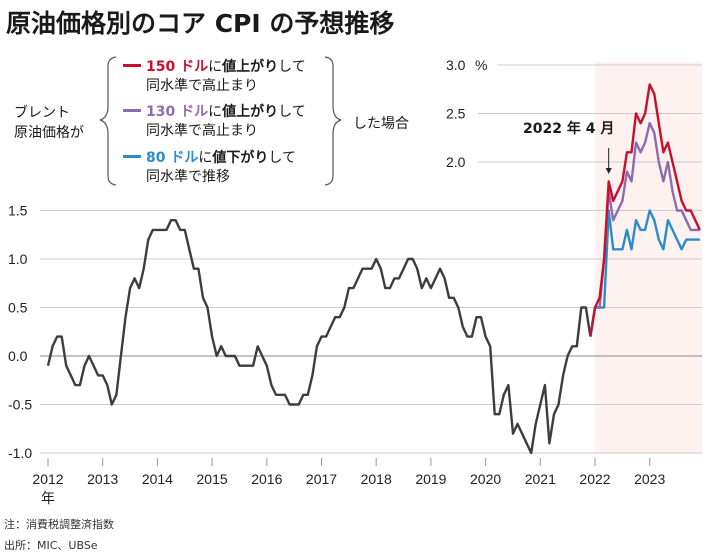  I want to click on legend-tail-130: して, so click(292, 112).